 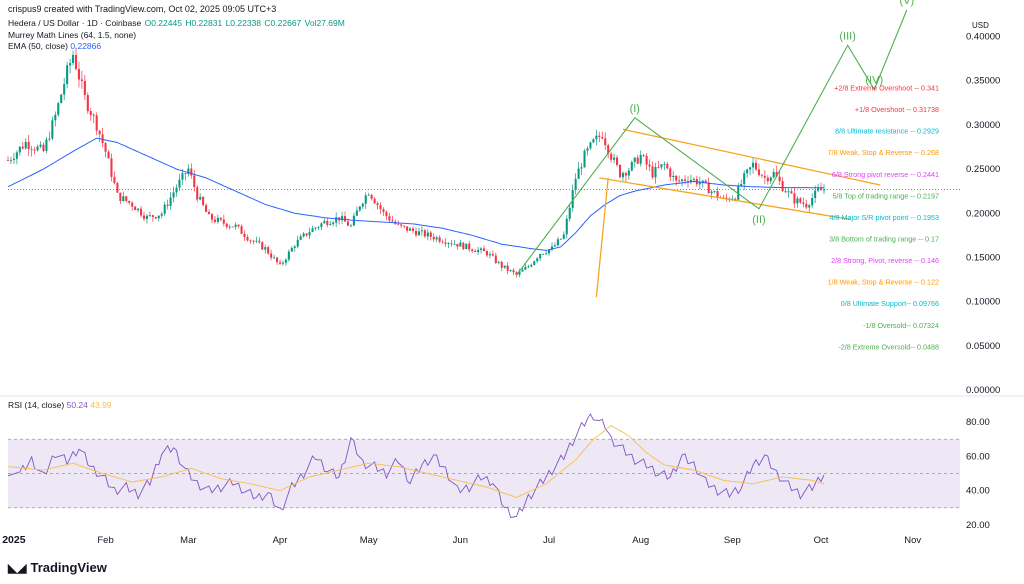 What do you see at coordinates (549, 540) in the screenshot?
I see `time-axis-label: Jul` at bounding box center [549, 540].